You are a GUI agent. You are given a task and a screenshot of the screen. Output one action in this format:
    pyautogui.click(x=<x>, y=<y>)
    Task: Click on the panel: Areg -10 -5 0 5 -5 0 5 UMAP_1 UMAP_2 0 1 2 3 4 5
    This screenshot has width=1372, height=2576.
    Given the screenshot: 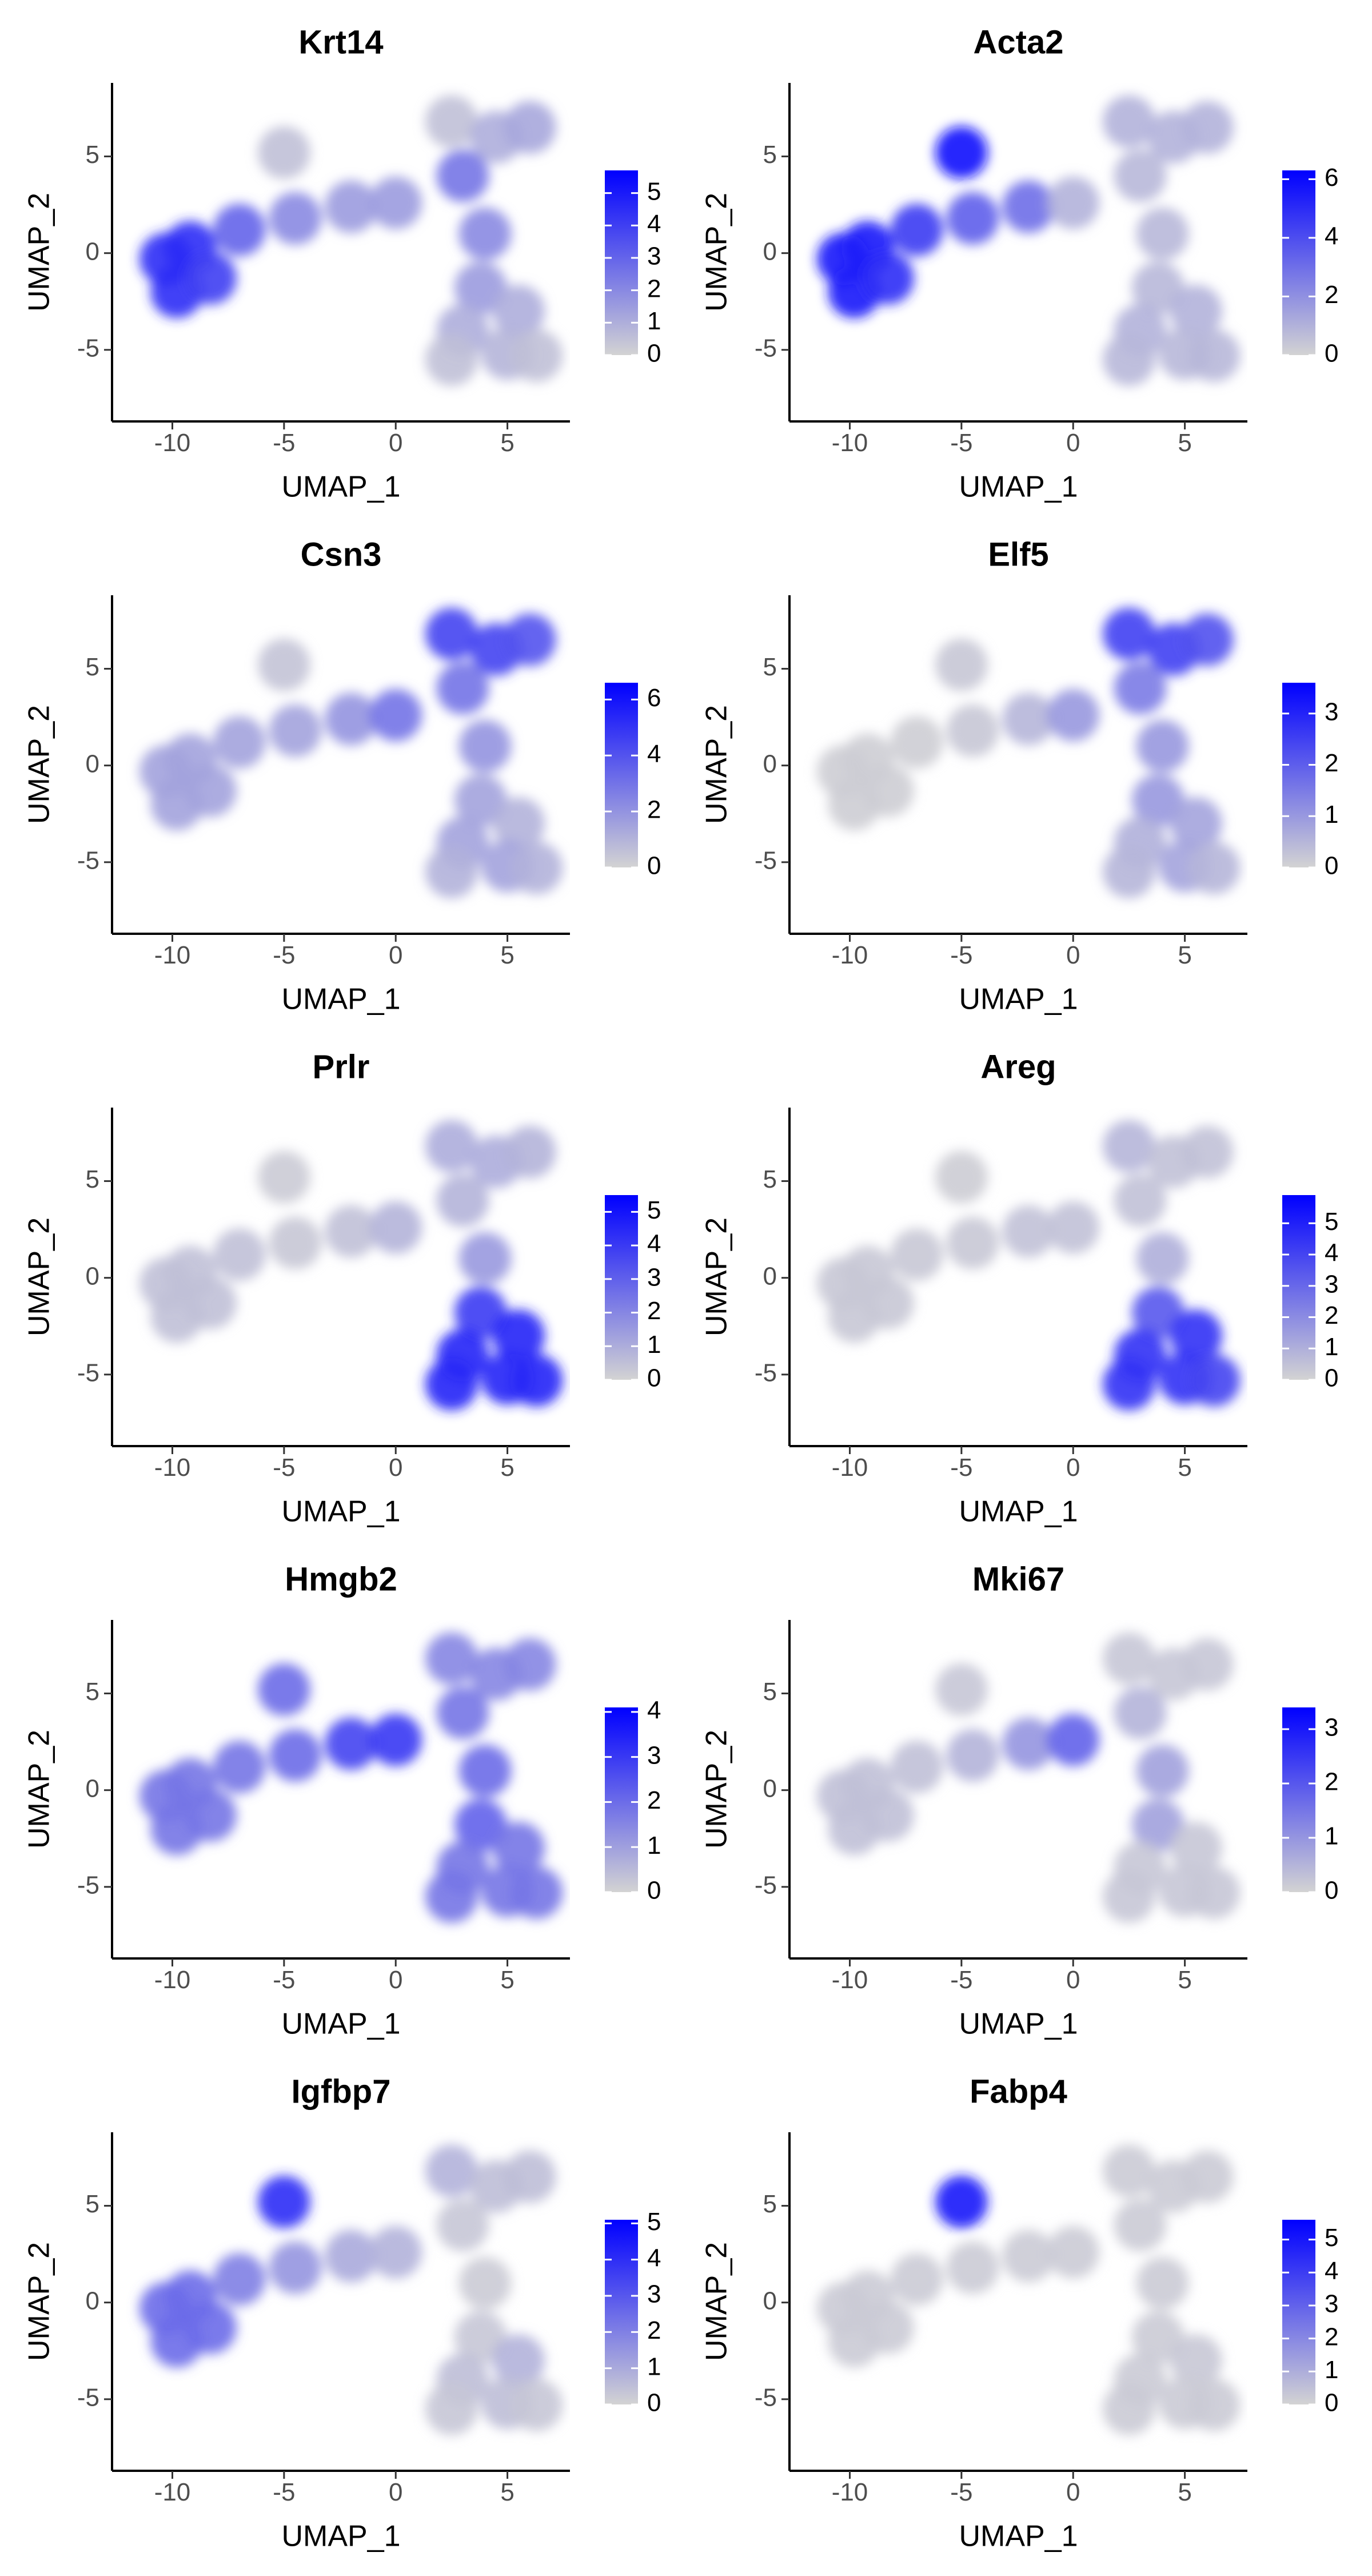 What is the action you would take?
    pyautogui.click(x=1019, y=1288)
    